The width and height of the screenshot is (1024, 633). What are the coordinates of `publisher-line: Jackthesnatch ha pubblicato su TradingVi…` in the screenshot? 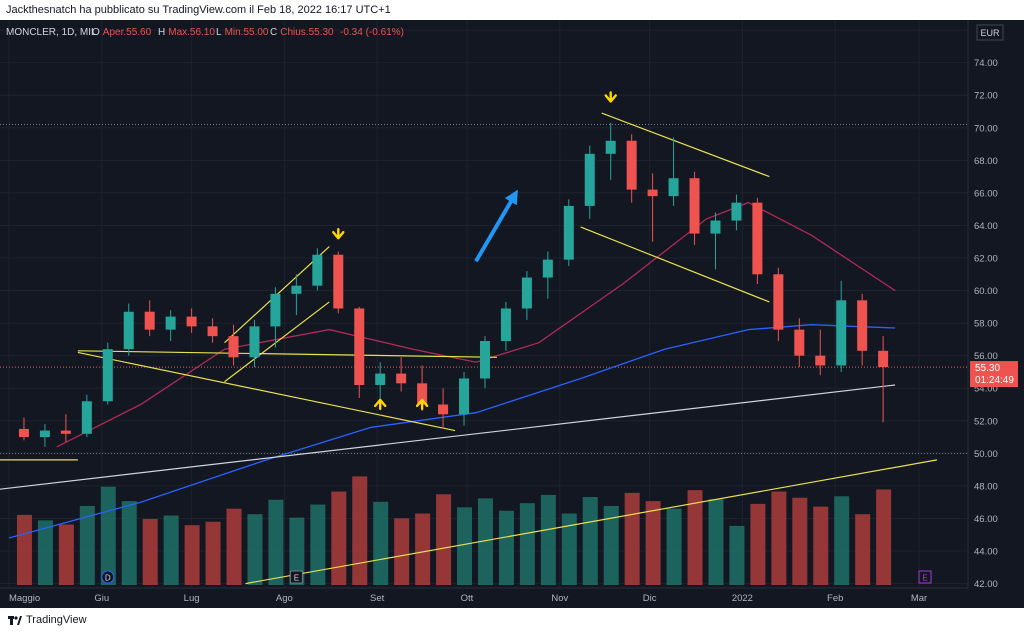 It's located at (512, 10).